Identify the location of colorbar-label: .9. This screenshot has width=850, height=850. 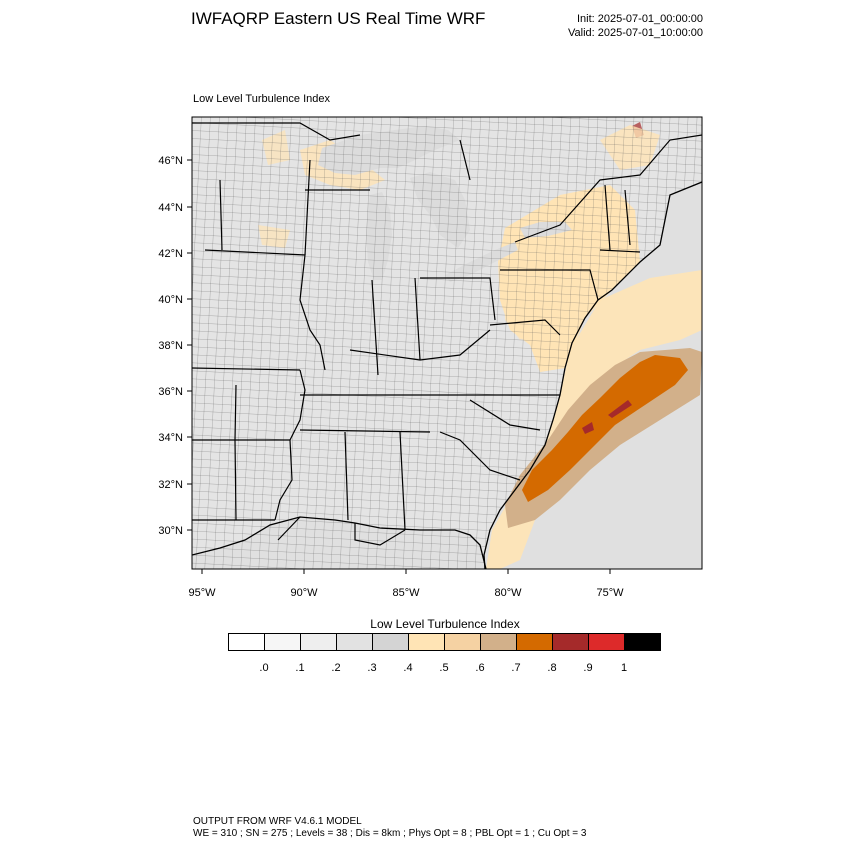
(588, 668).